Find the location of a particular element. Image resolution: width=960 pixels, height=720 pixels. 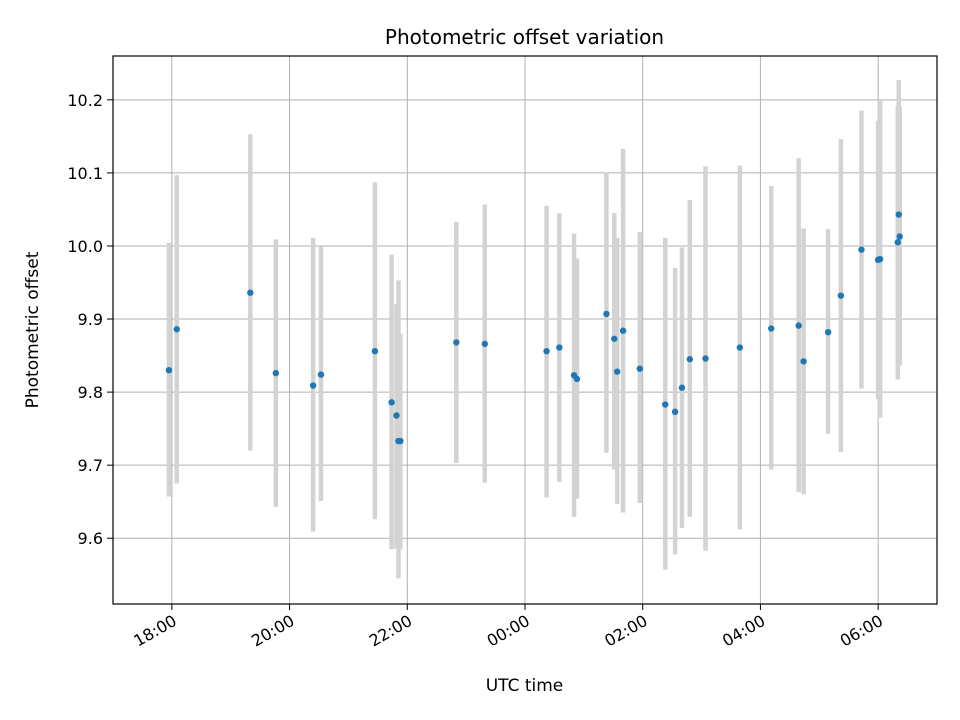

y-tick-label: 9.8 is located at coordinates (90, 392).